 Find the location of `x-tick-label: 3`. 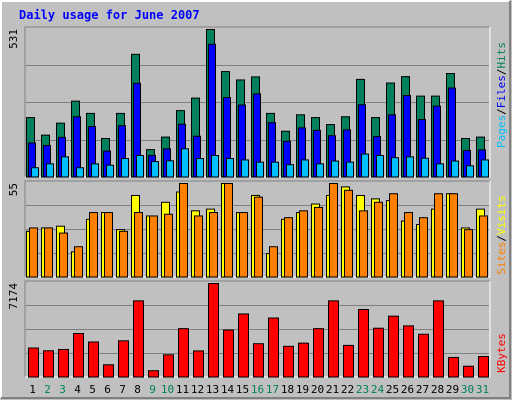

x-tick-label: 3 is located at coordinates (62, 389).